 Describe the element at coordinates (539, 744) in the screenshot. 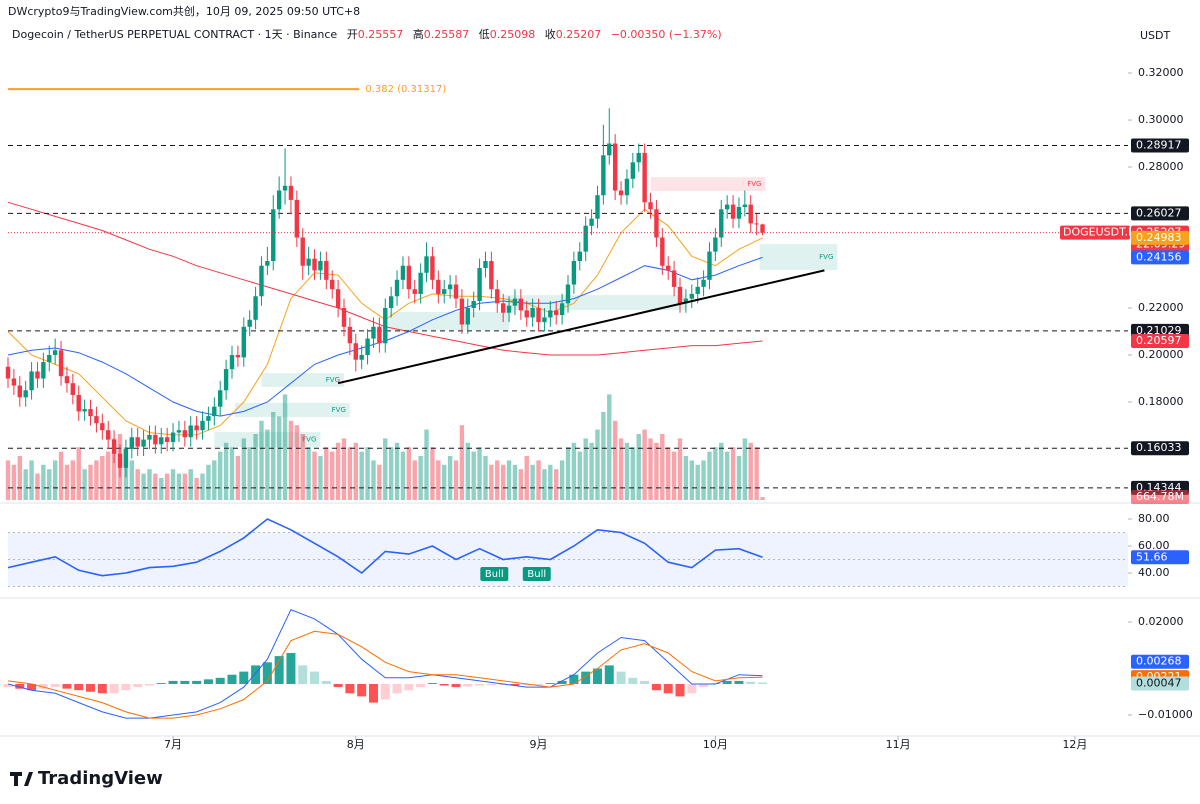

I see `x-tick-label: 9月` at that location.